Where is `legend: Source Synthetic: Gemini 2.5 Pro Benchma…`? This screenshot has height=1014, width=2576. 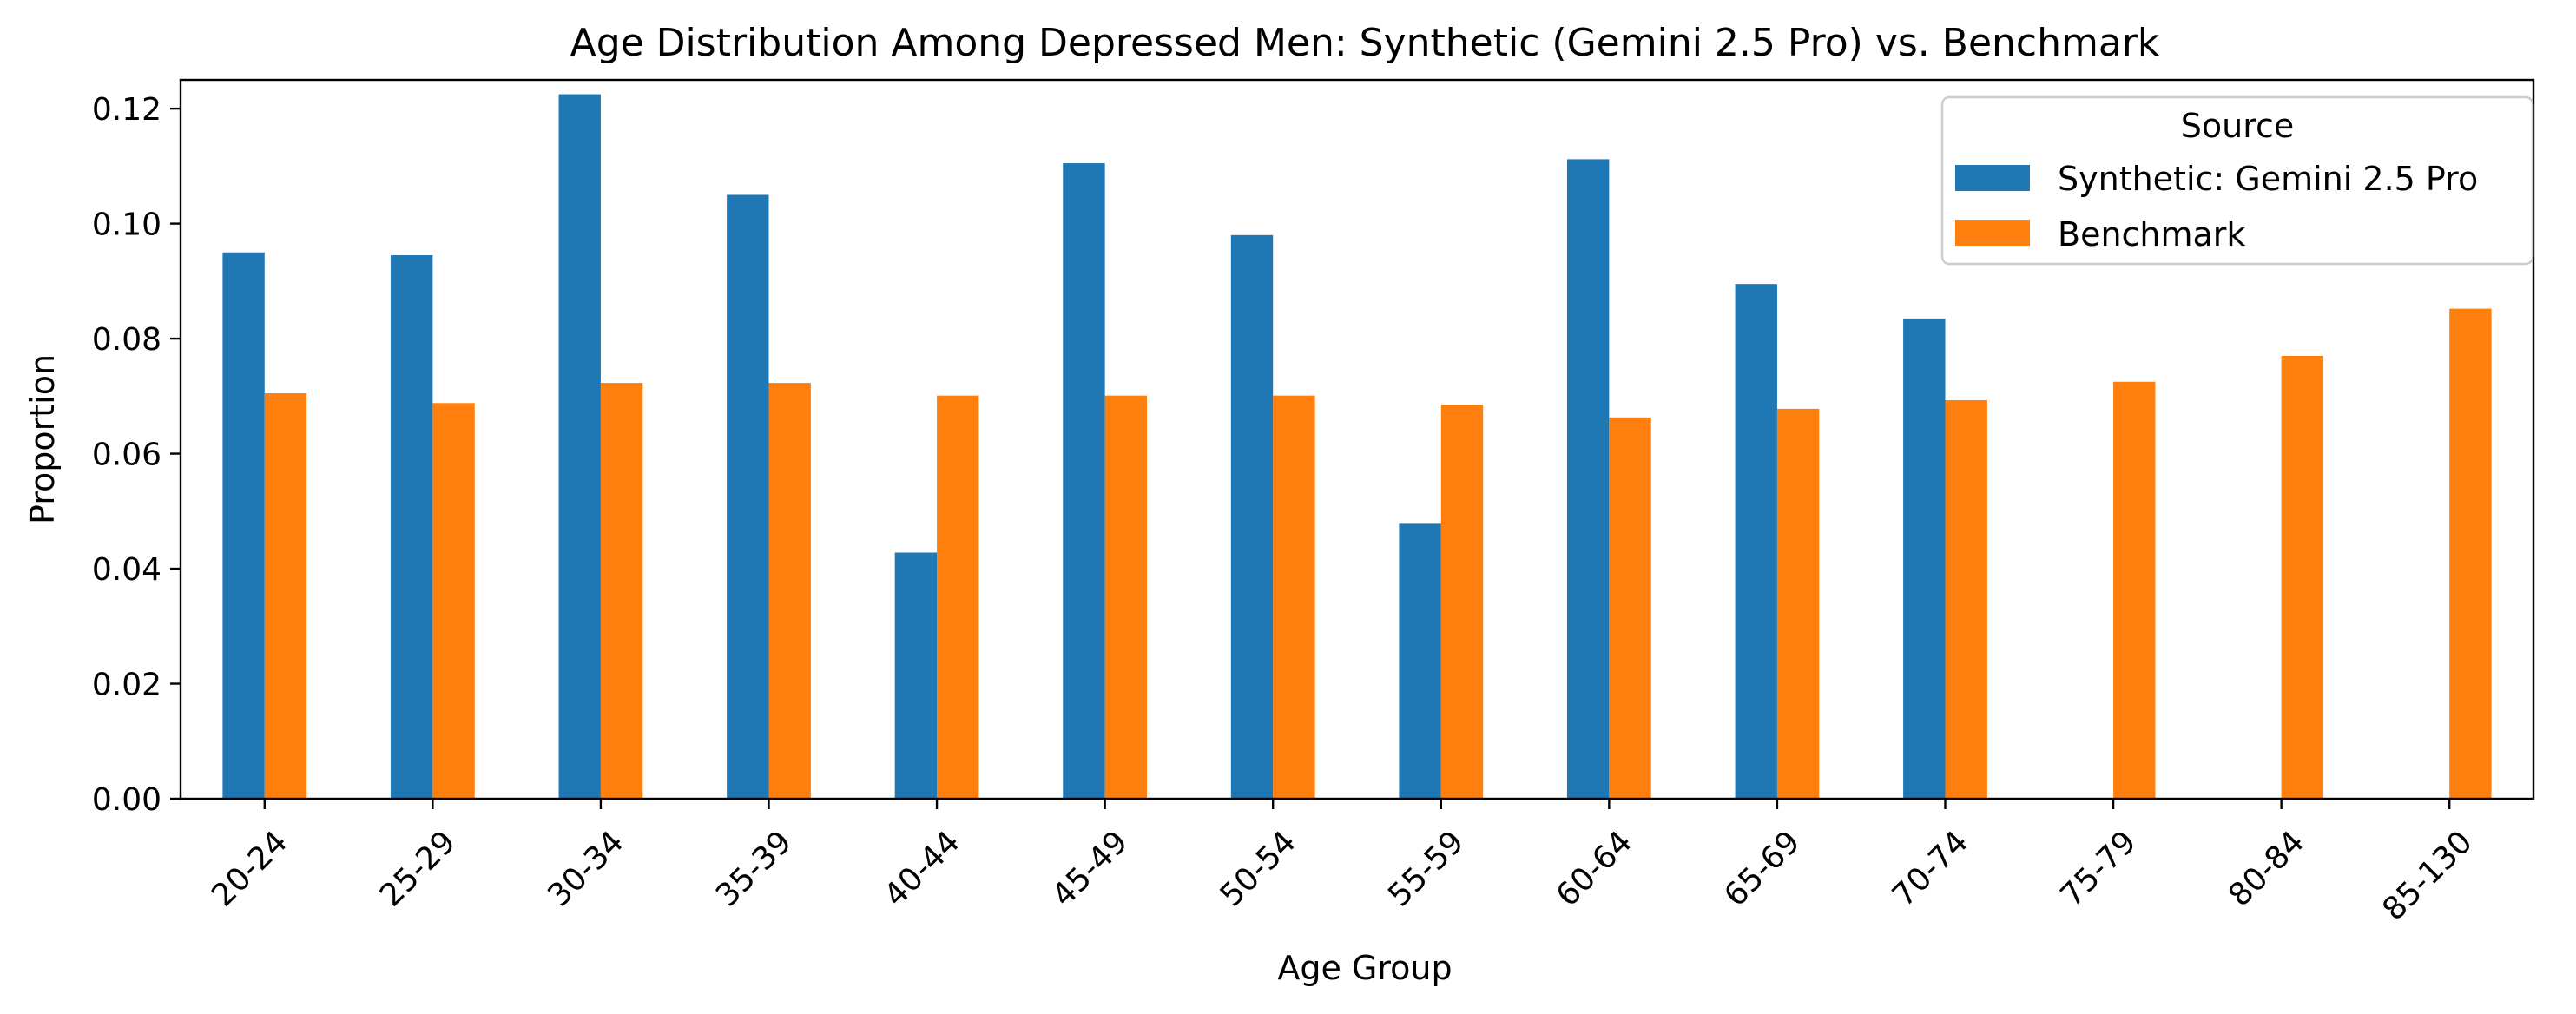 legend: Source Synthetic: Gemini 2.5 Pro Benchma… is located at coordinates (2237, 180).